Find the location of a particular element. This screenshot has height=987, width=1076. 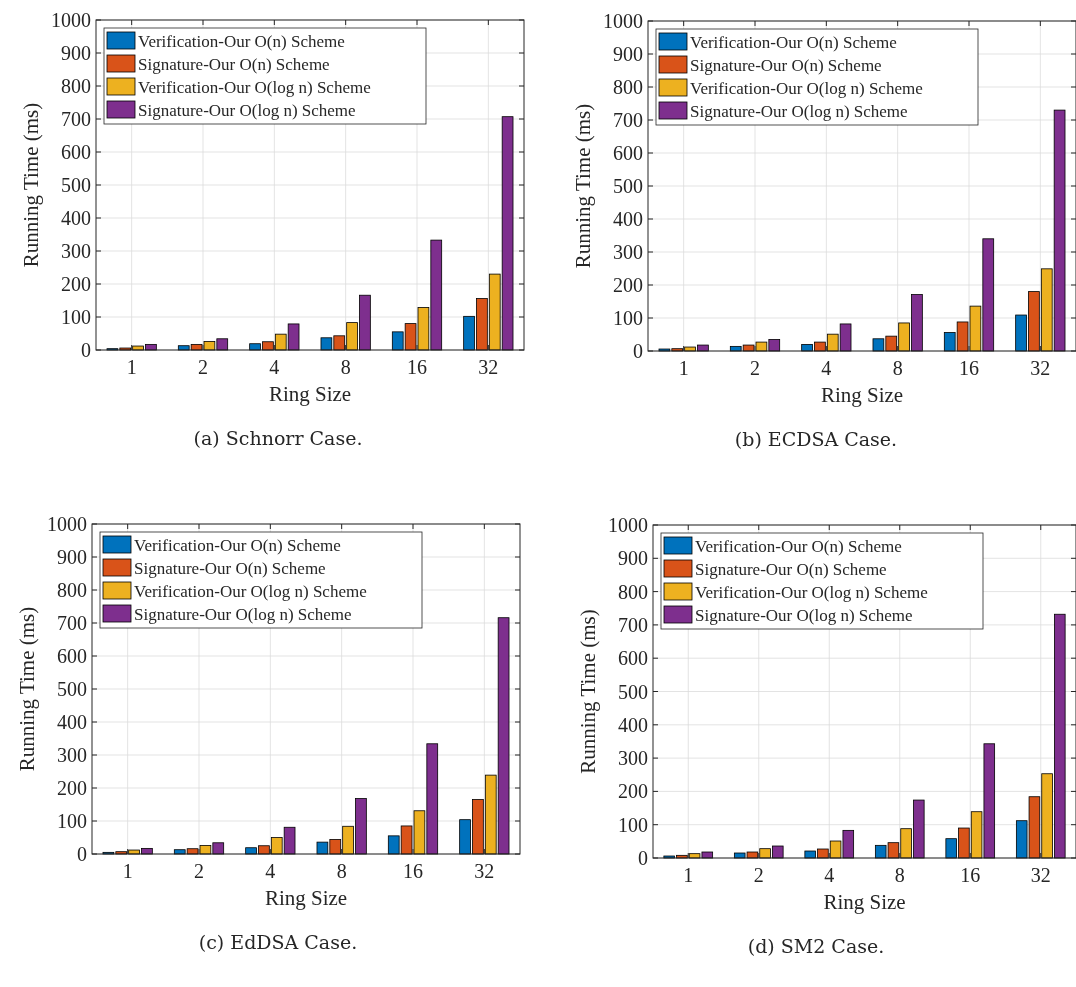

text: (d) SM2 Case. is located at coordinates (816, 946).